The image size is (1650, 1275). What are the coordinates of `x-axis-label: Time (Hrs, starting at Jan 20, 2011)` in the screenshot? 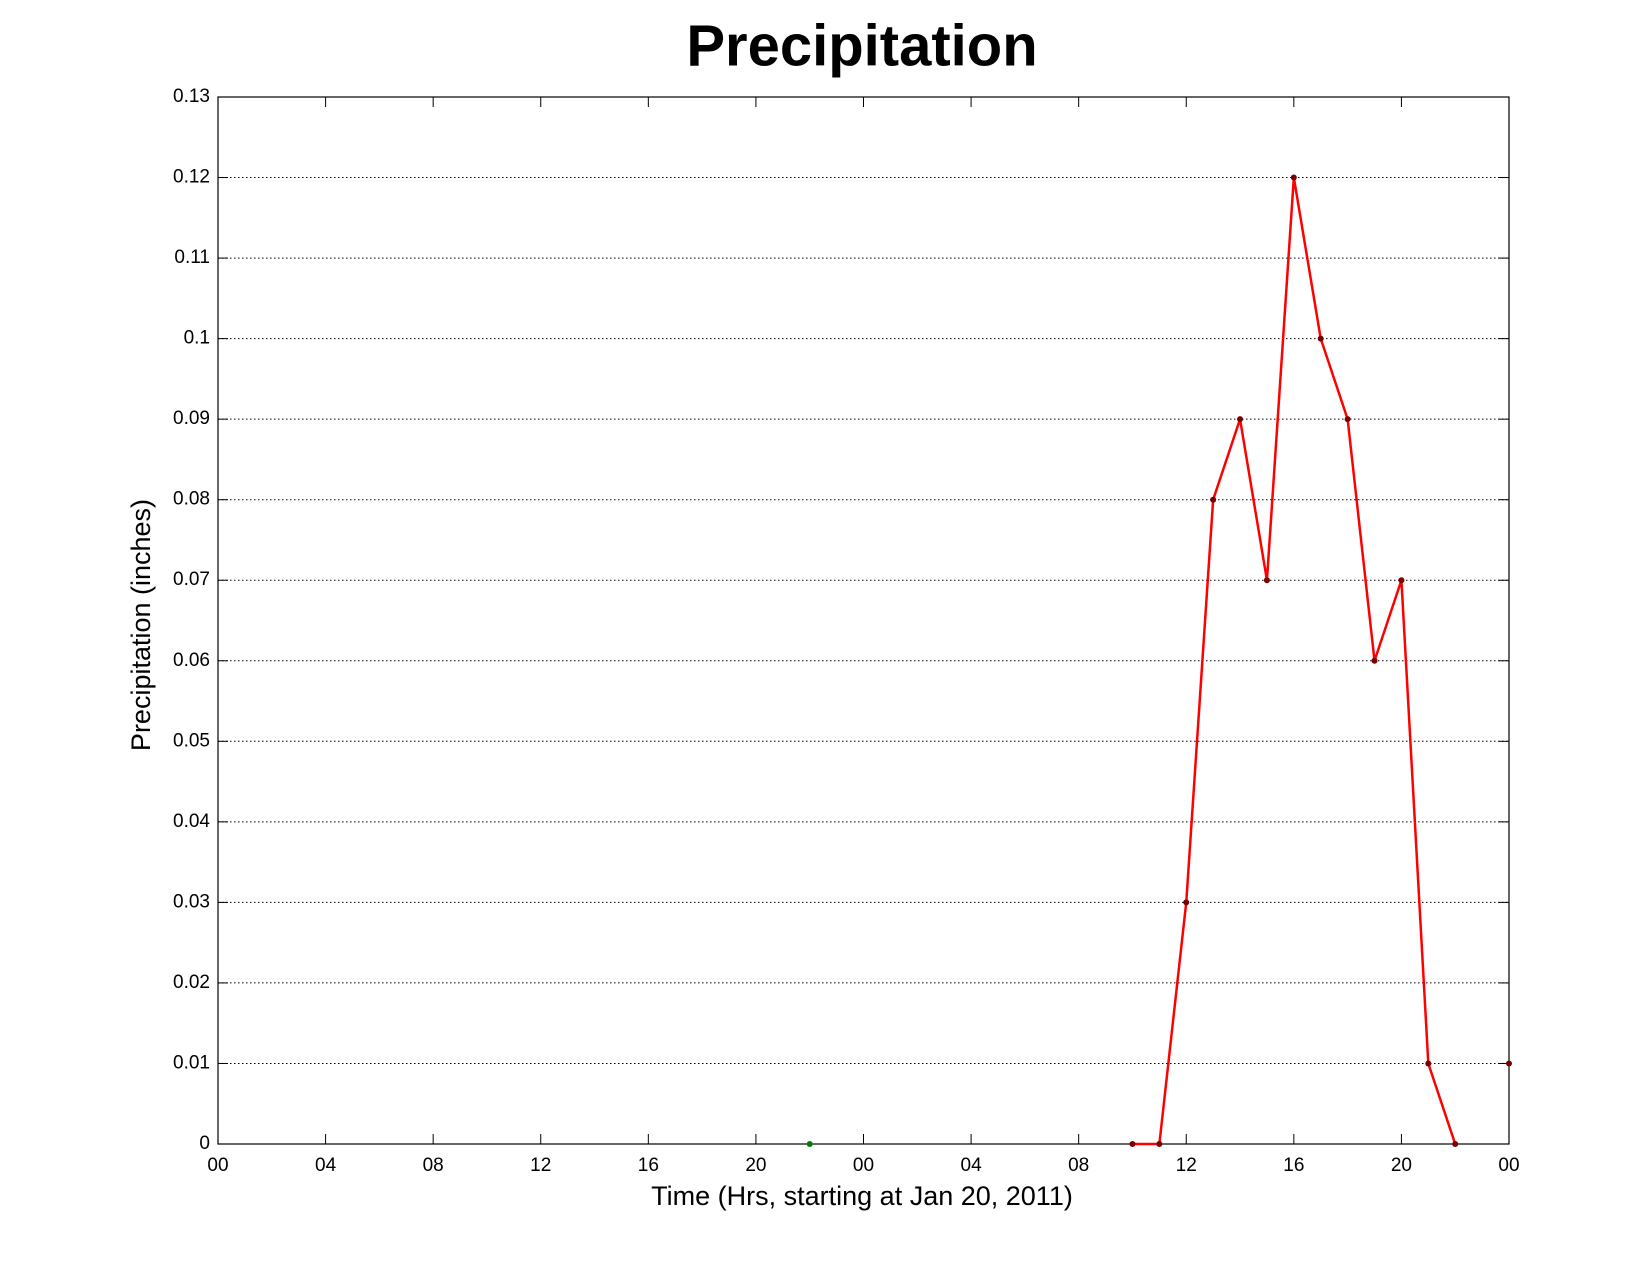 It's located at (862, 1196).